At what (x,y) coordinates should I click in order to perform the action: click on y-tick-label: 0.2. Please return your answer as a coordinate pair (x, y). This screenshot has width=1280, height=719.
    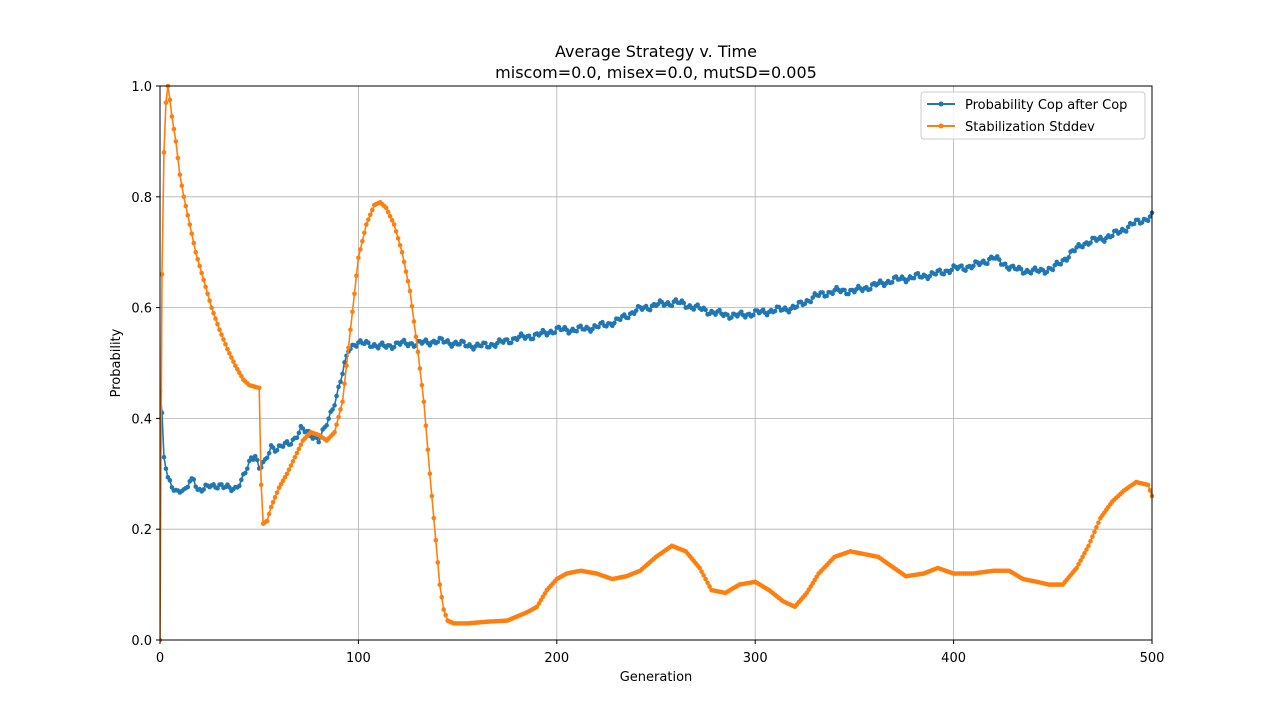
    Looking at the image, I should click on (141, 530).